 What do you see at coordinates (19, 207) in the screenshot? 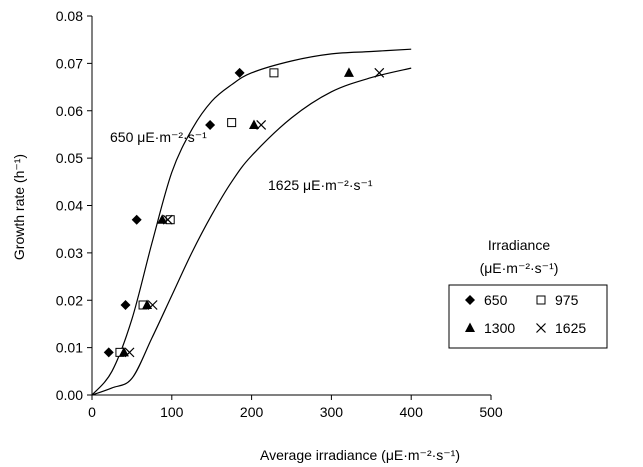
I see `y-axis-label: Growth rate (h⁻¹)` at bounding box center [19, 207].